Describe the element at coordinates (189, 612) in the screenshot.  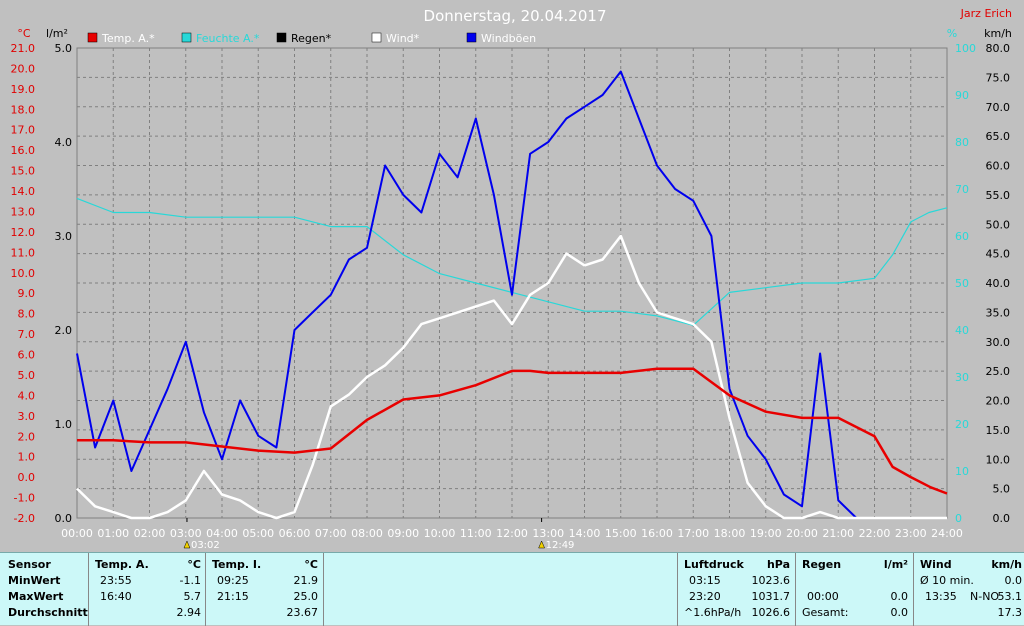
I see `temp-a-avg: 2.94` at that location.